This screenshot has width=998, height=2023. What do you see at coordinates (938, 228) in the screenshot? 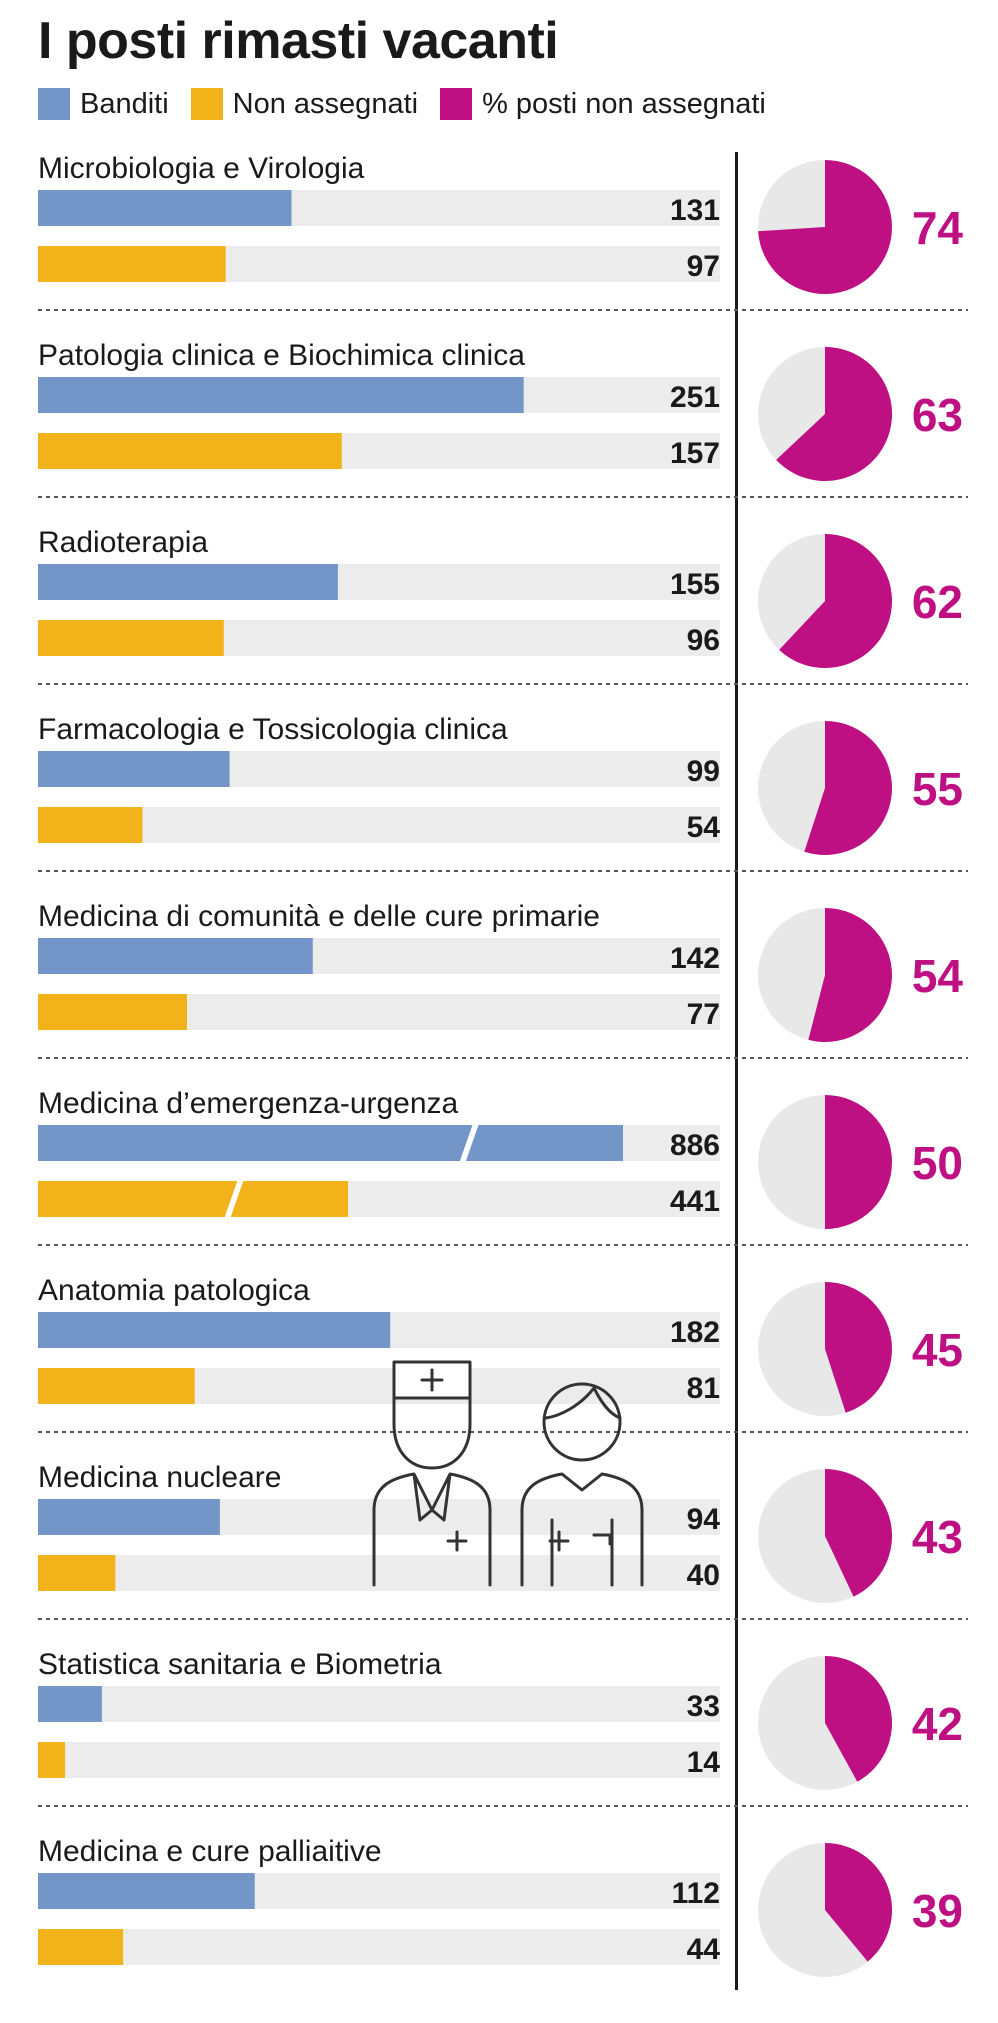
I see `percent-label: 74` at bounding box center [938, 228].